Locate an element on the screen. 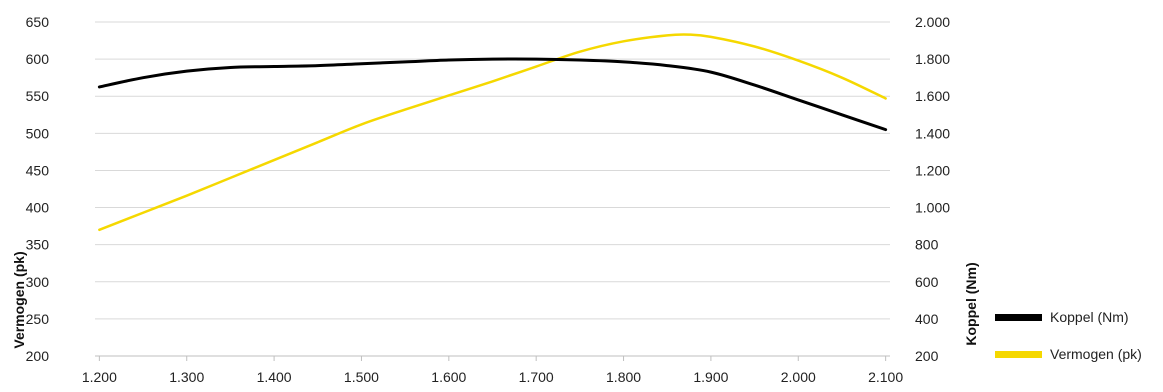 The height and width of the screenshot is (392, 1163). x-tick-label: 1.600 is located at coordinates (448, 377).